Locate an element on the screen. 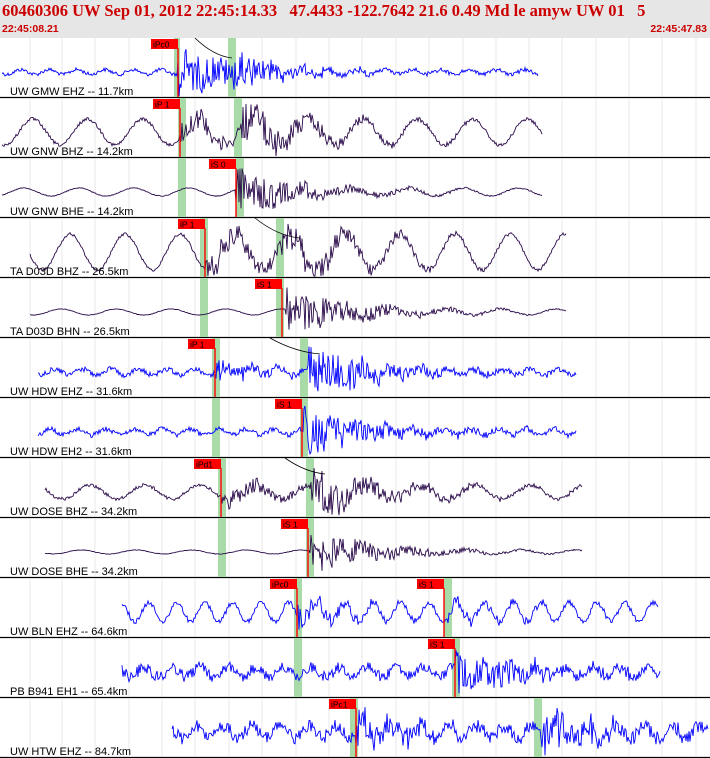  station-label: TA D03D BHN -- 26.5km is located at coordinates (70, 332).